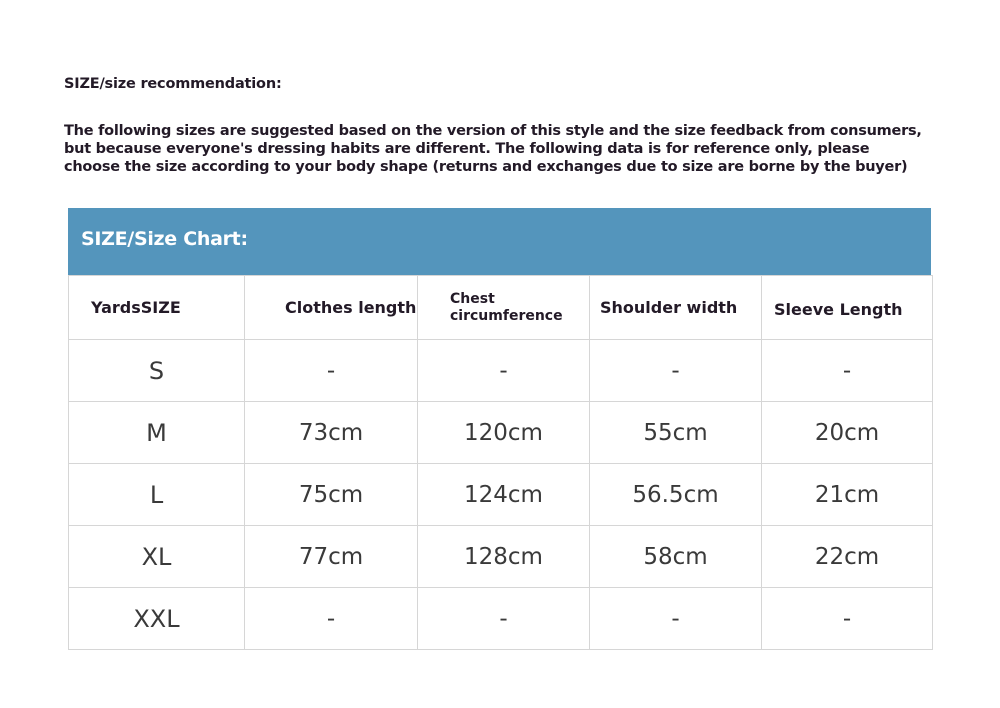  I want to click on table-row: XXL - - - -, so click(500, 618).